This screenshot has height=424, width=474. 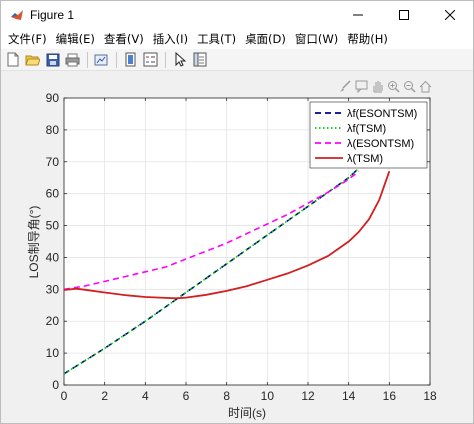 I want to click on x-tick-label: 16, so click(x=390, y=396).